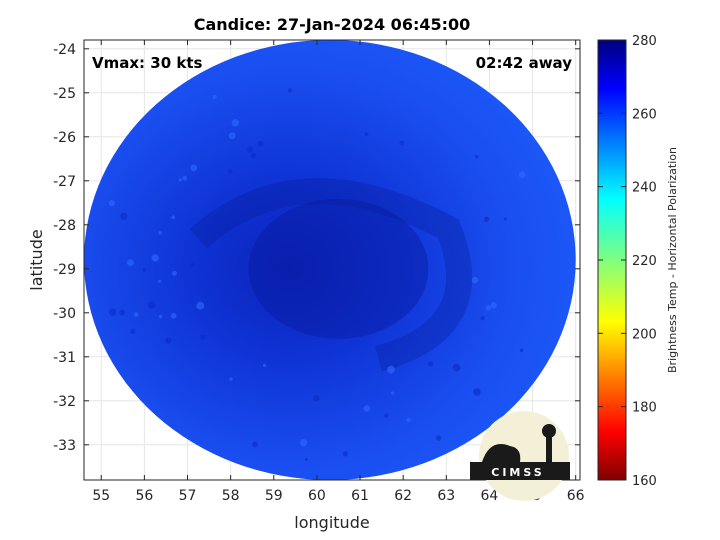  Describe the element at coordinates (64, 358) in the screenshot. I see `y-tick-label: -31` at that location.